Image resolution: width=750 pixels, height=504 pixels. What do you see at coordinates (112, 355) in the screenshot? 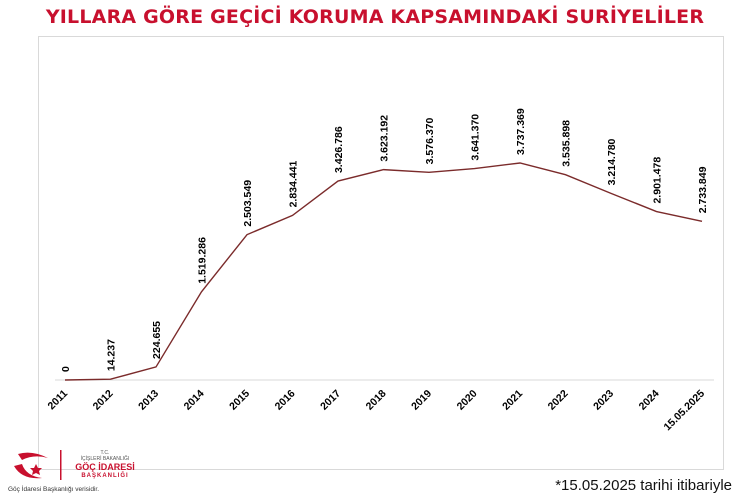
I see `data-label: 14.237` at bounding box center [112, 355].